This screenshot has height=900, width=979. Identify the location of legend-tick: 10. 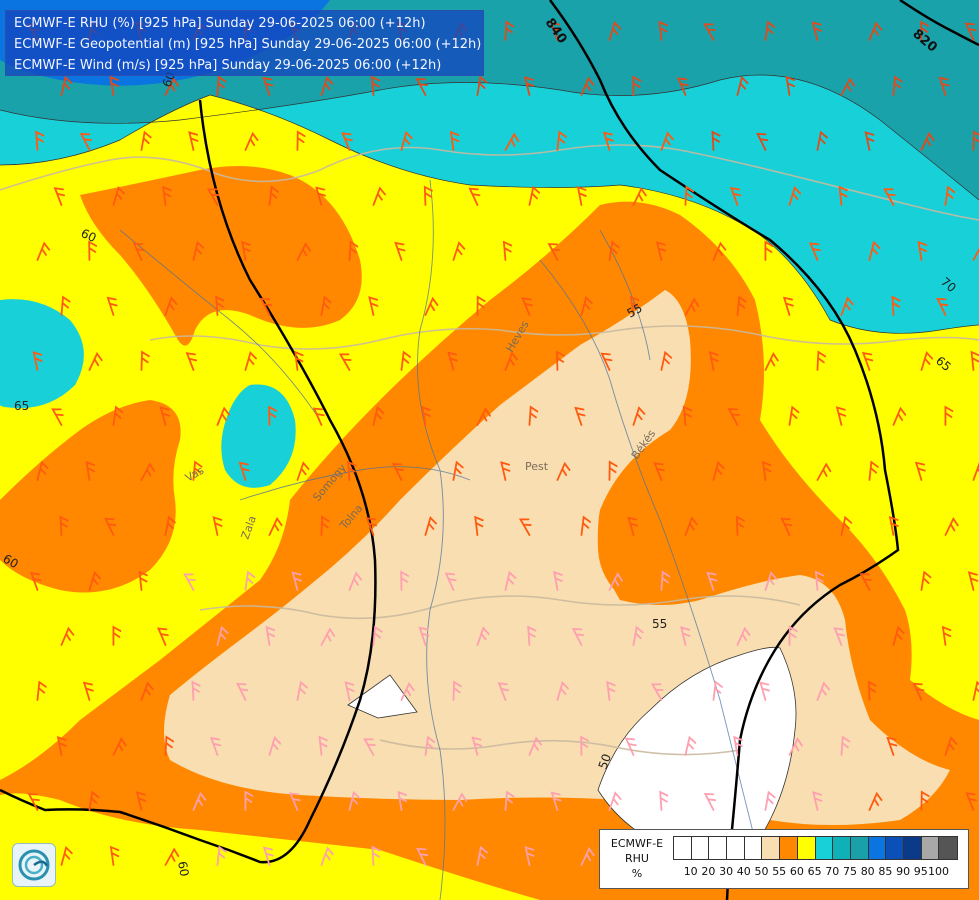
(690, 871).